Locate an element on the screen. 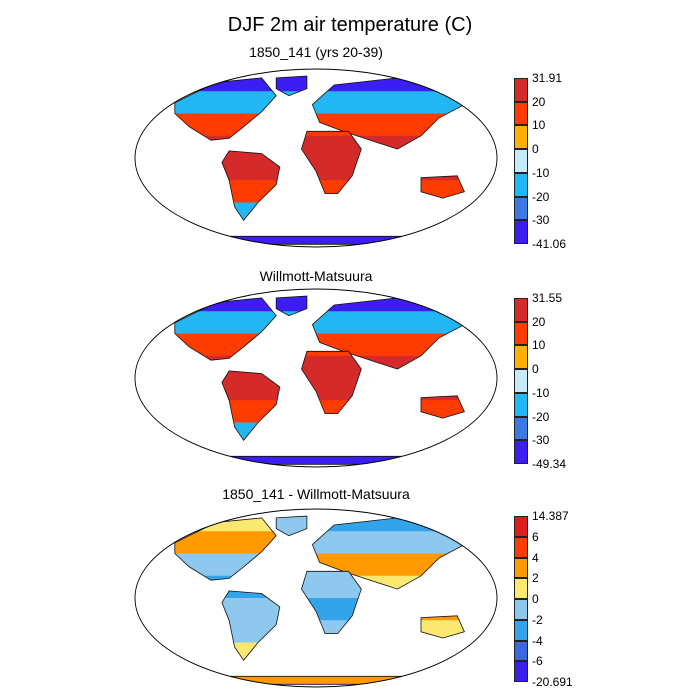  colorbar-label: -20 is located at coordinates (541, 196).